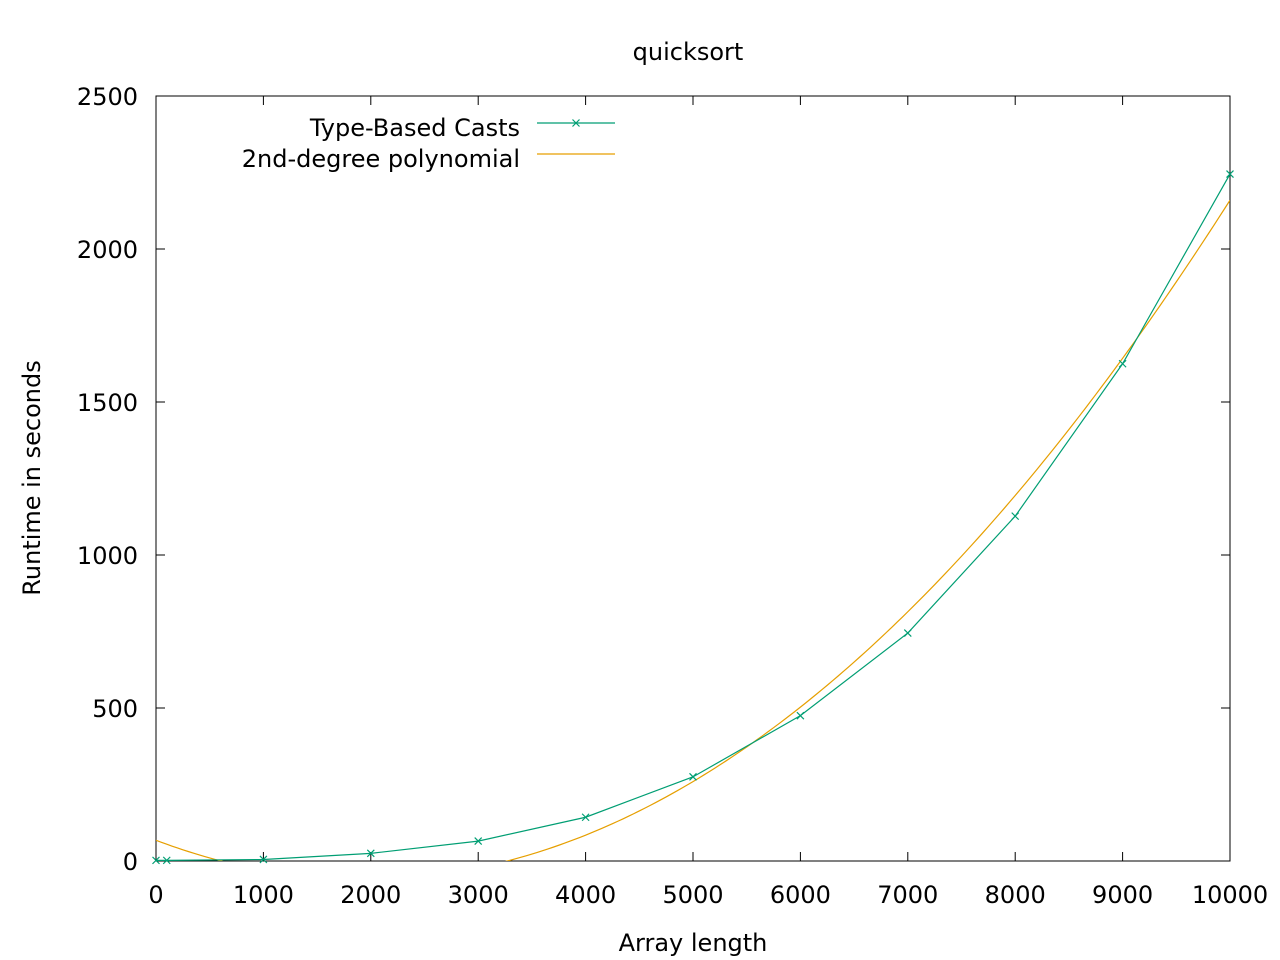 The height and width of the screenshot is (960, 1280). Describe the element at coordinates (1230, 895) in the screenshot. I see `x-tick-label: 10000` at that location.